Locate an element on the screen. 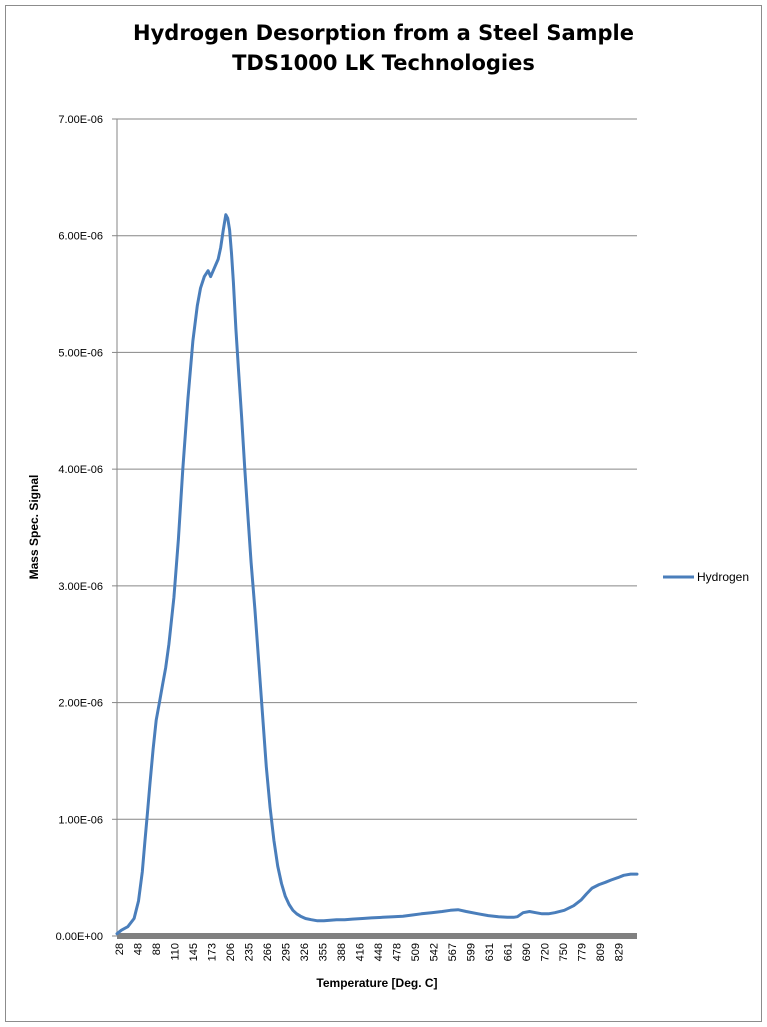  x-tick-label: 173 is located at coordinates (213, 952).